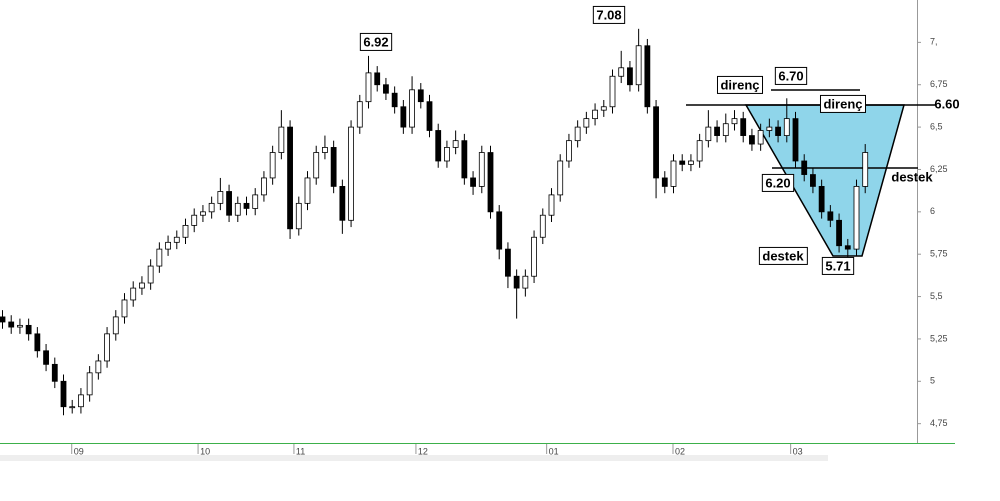 This screenshot has width=1000, height=501. I want to click on scrollbar, so click(414, 458).